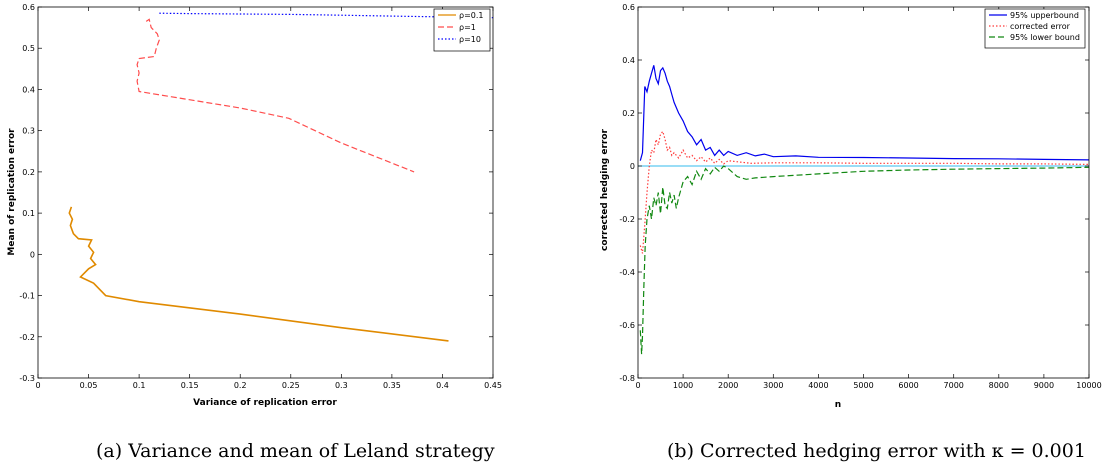 This screenshot has height=475, width=1105. What do you see at coordinates (265, 403) in the screenshot?
I see `x-axis-label: Variance of replication error` at bounding box center [265, 403].